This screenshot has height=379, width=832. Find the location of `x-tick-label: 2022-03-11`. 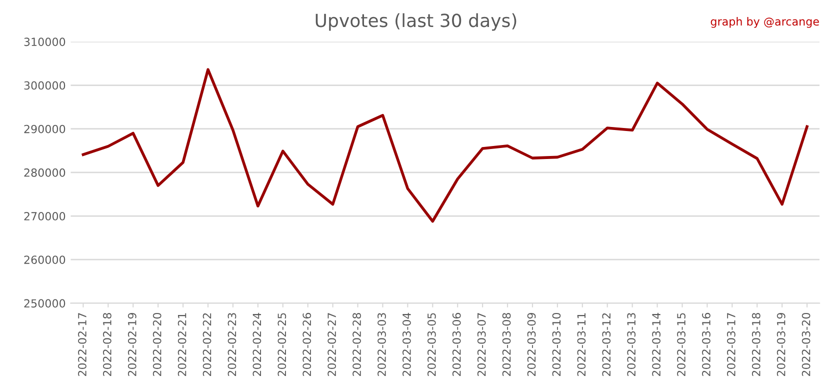

x-tick-label: 2022-03-11 is located at coordinates (581, 344).